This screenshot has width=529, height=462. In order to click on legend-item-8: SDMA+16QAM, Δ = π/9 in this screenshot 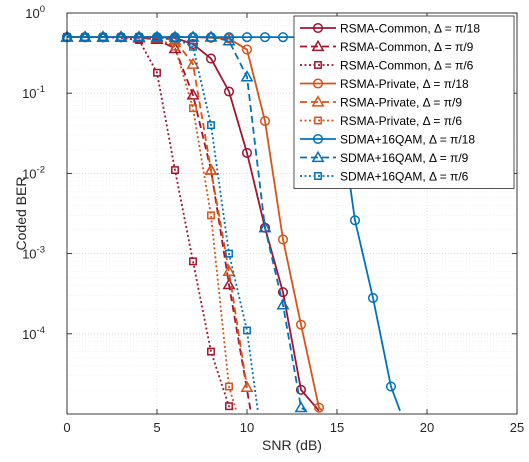, I will do `click(384, 157)`.